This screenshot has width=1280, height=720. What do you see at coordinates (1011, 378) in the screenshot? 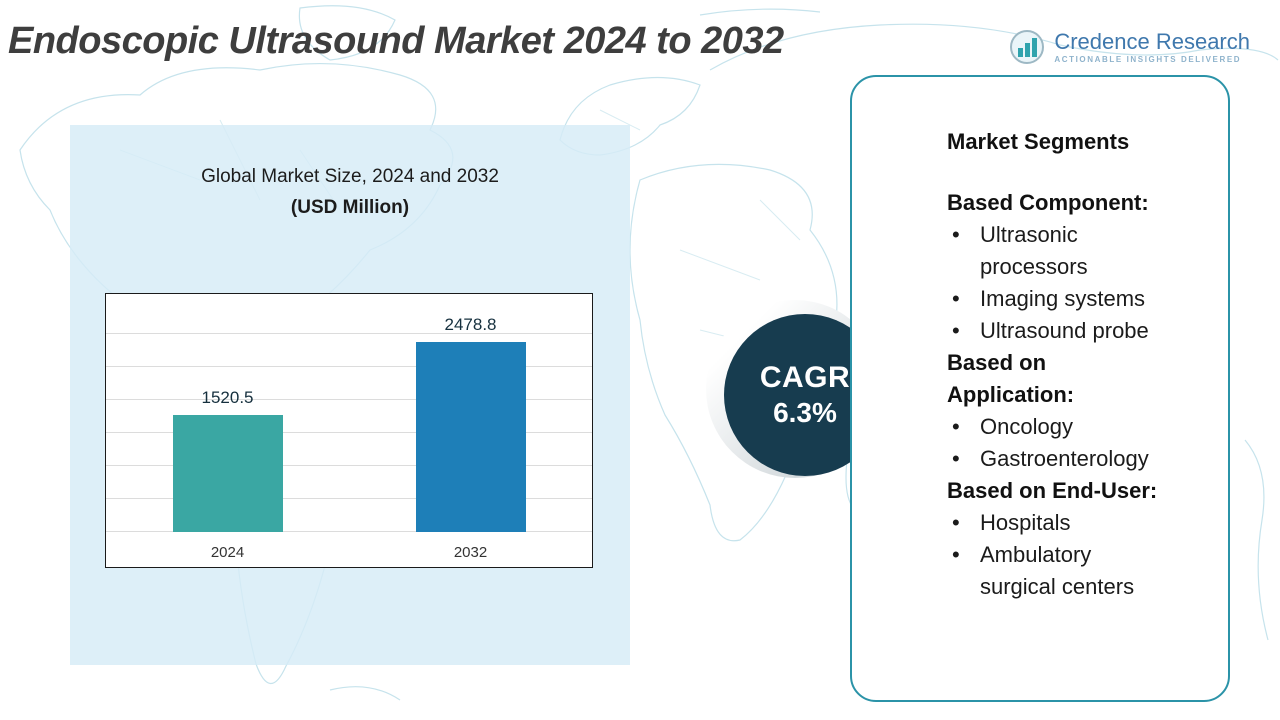
I see `segment-heading: Based on Application:` at bounding box center [1011, 378].